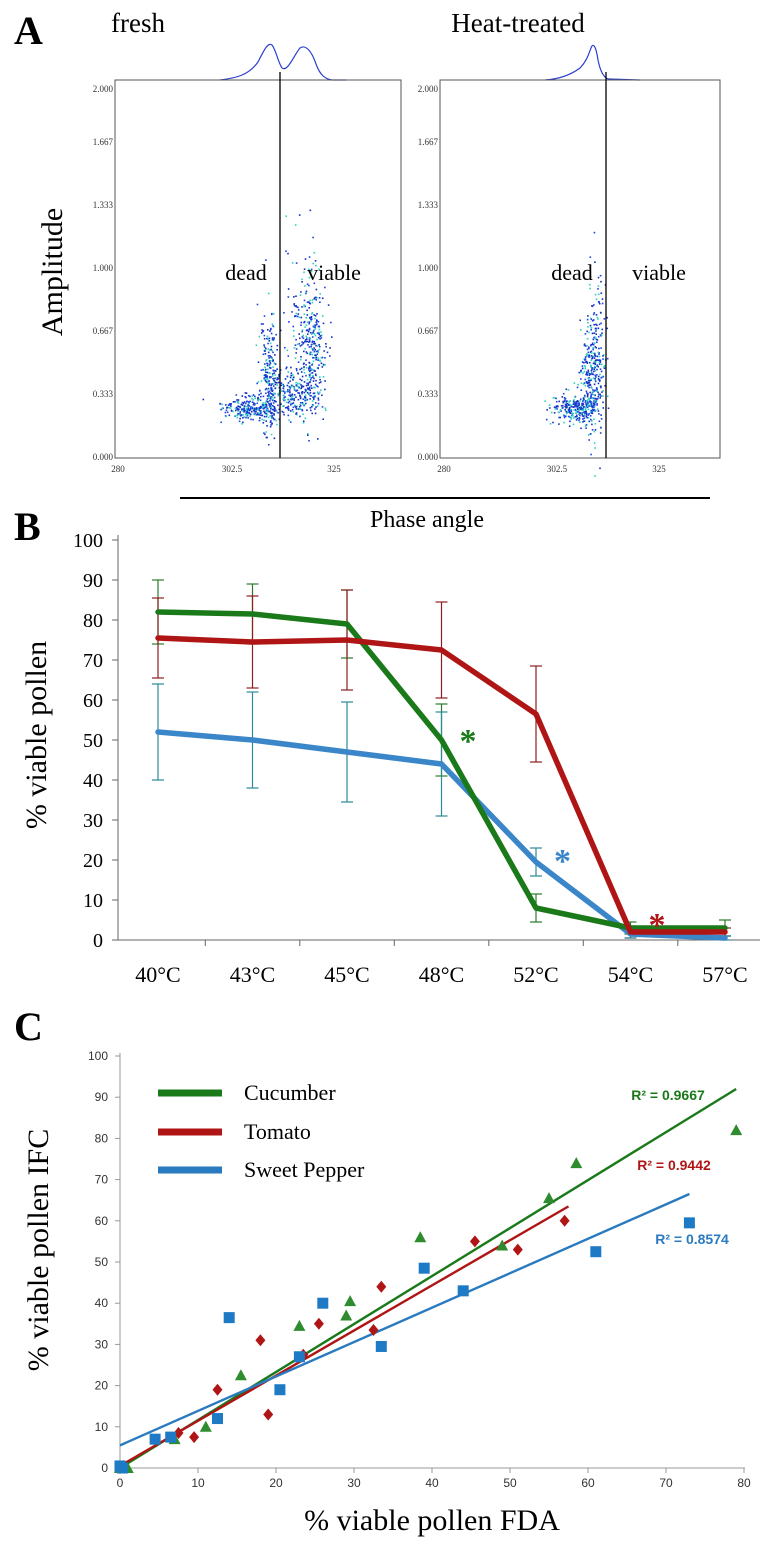  Describe the element at coordinates (103, 142) in the screenshot. I see `fresh-ytick-label: 1.667` at that location.